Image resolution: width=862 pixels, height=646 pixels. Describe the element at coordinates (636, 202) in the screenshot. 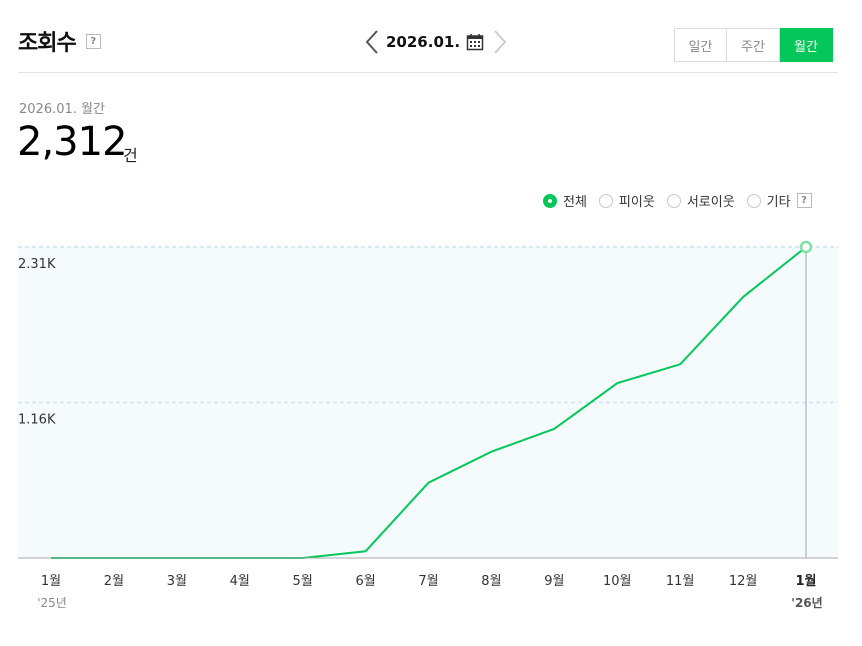

I see `filter-label: 피이웃` at that location.